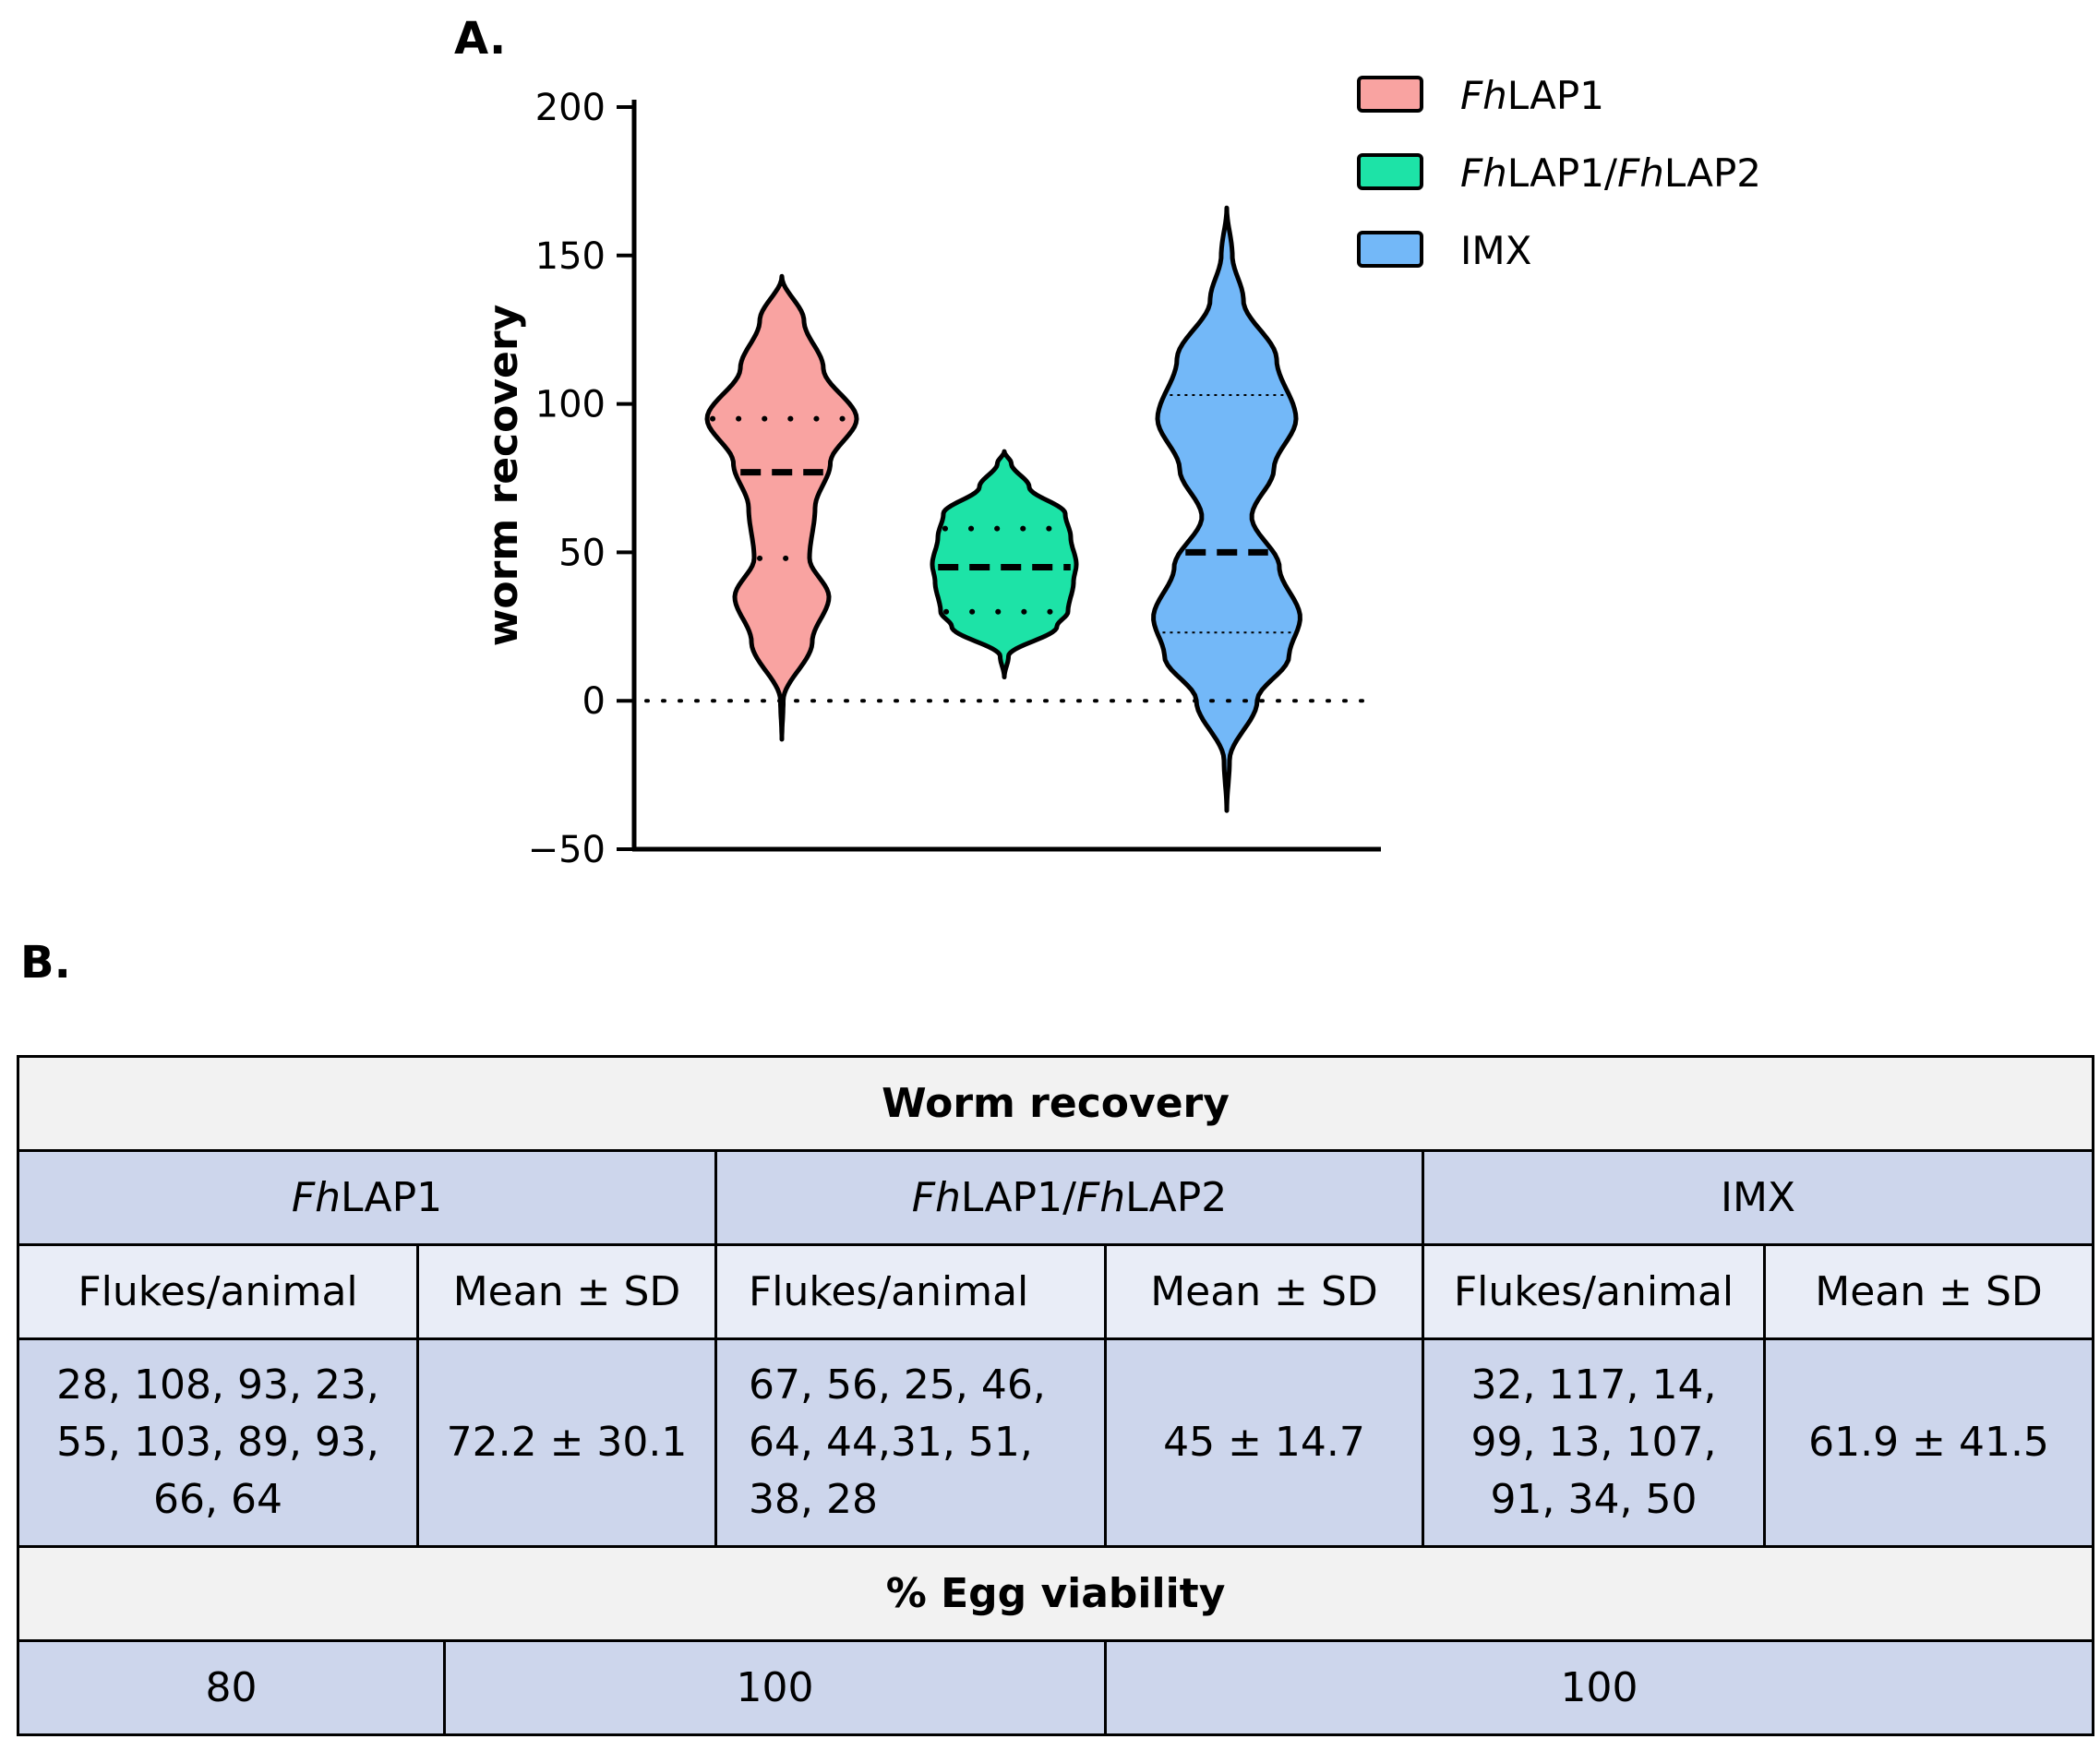 Image resolution: width=2100 pixels, height=1751 pixels. I want to click on egg-viability-cell: 80, so click(231, 1687).